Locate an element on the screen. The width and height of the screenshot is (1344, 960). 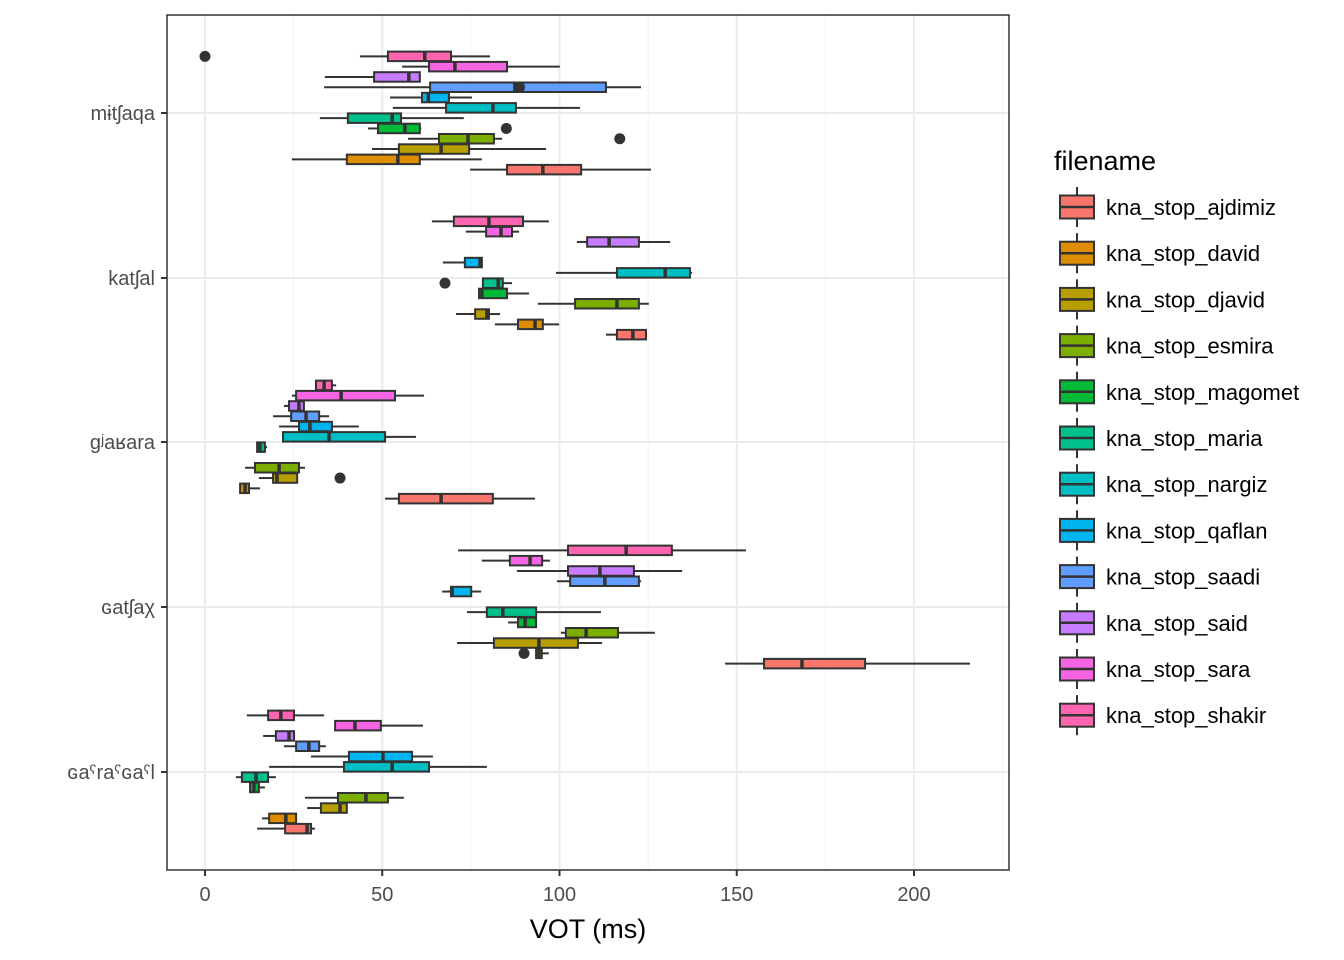
legend-label: kna_stop_shakir is located at coordinates (1186, 715).